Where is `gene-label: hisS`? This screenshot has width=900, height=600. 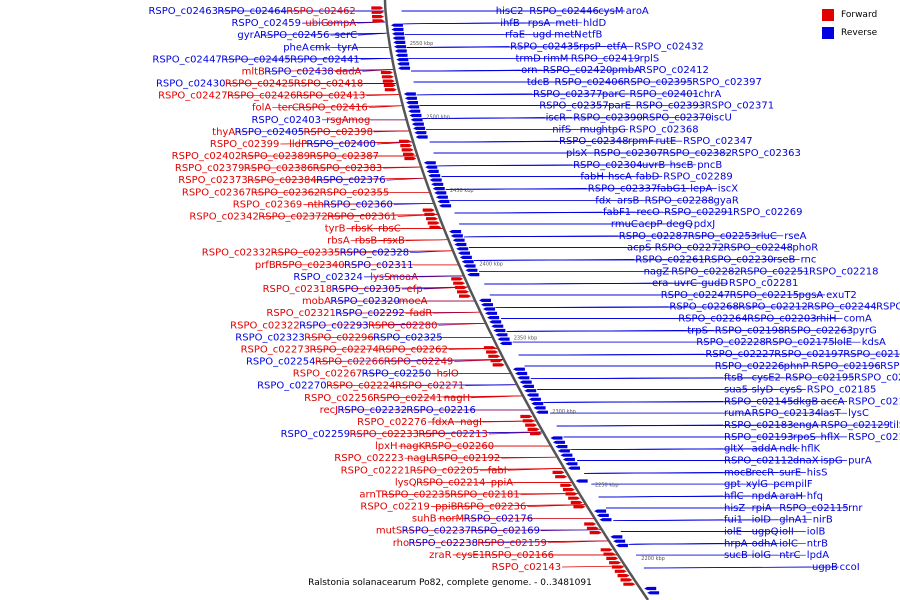 gene-label: hisS is located at coordinates (817, 472).